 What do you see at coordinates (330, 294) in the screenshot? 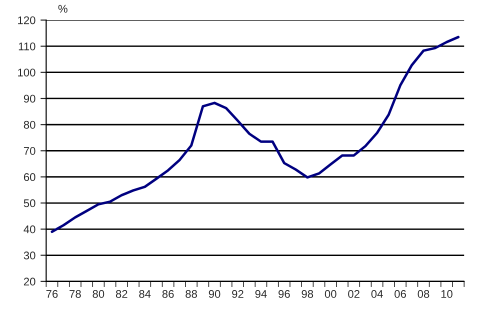
I see `x-tick-label: 00` at bounding box center [330, 294].